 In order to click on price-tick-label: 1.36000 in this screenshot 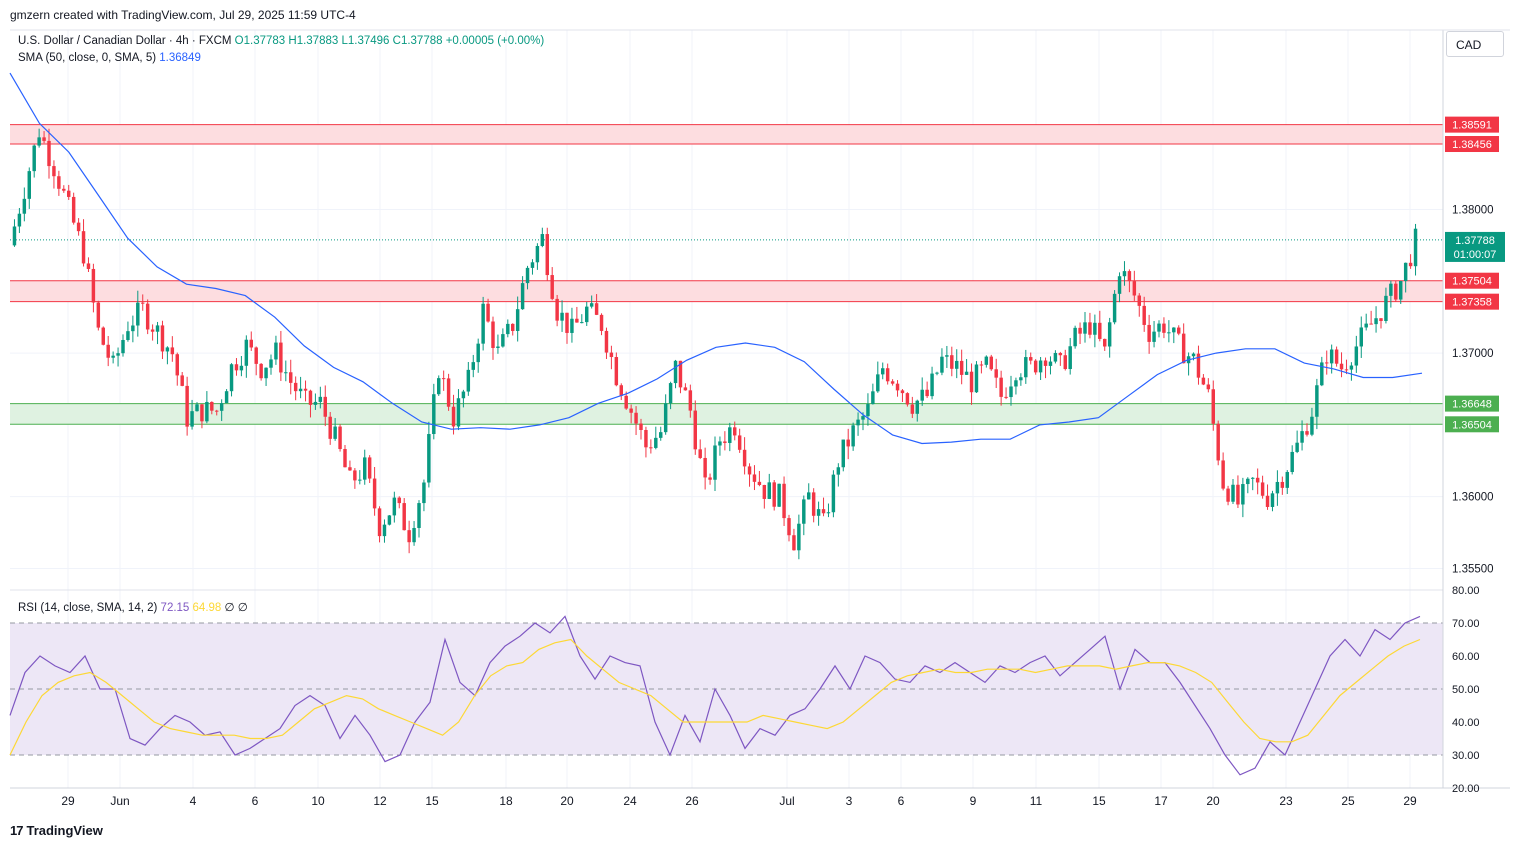, I will do `click(1473, 498)`.